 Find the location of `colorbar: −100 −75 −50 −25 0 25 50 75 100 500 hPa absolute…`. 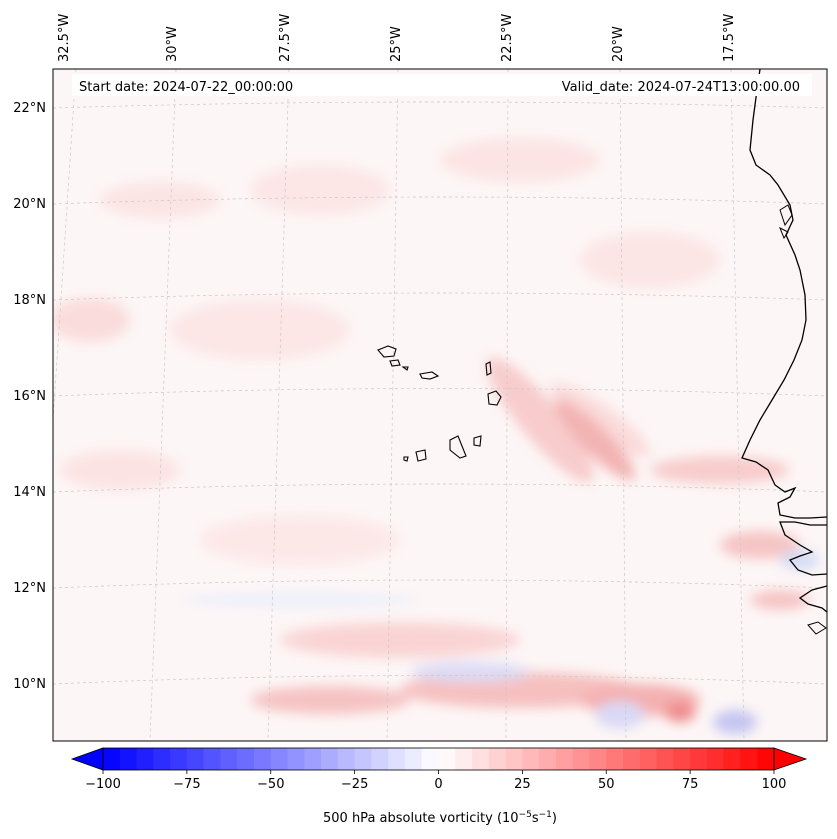

colorbar: −100 −75 −50 −25 0 25 50 75 100 500 hPa absolute… is located at coordinates (439, 786).